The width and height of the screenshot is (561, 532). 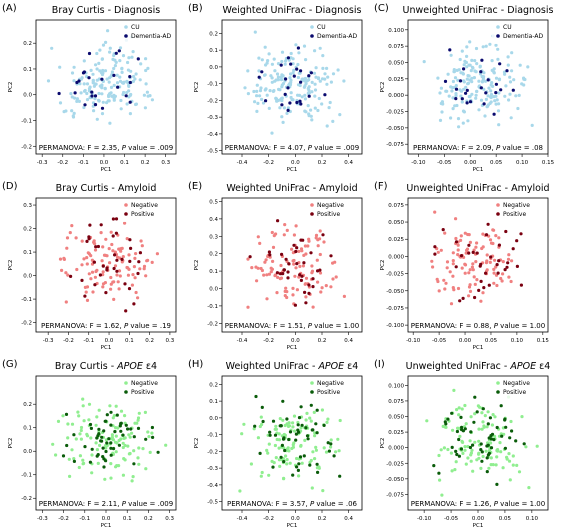 I want to click on x-tick-label: 0.2, so click(x=149, y=341).